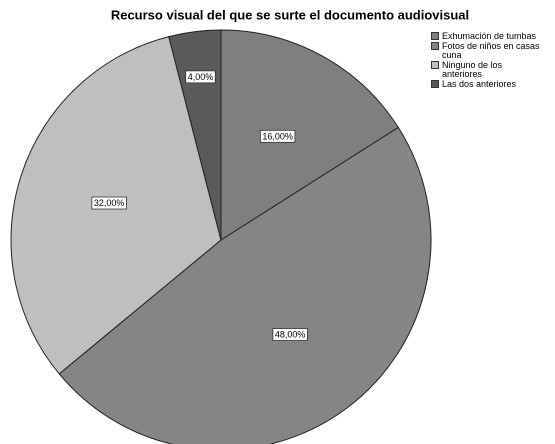  What do you see at coordinates (472, 69) in the screenshot?
I see `legend-label: Ninguno de los anteriores` at bounding box center [472, 69].